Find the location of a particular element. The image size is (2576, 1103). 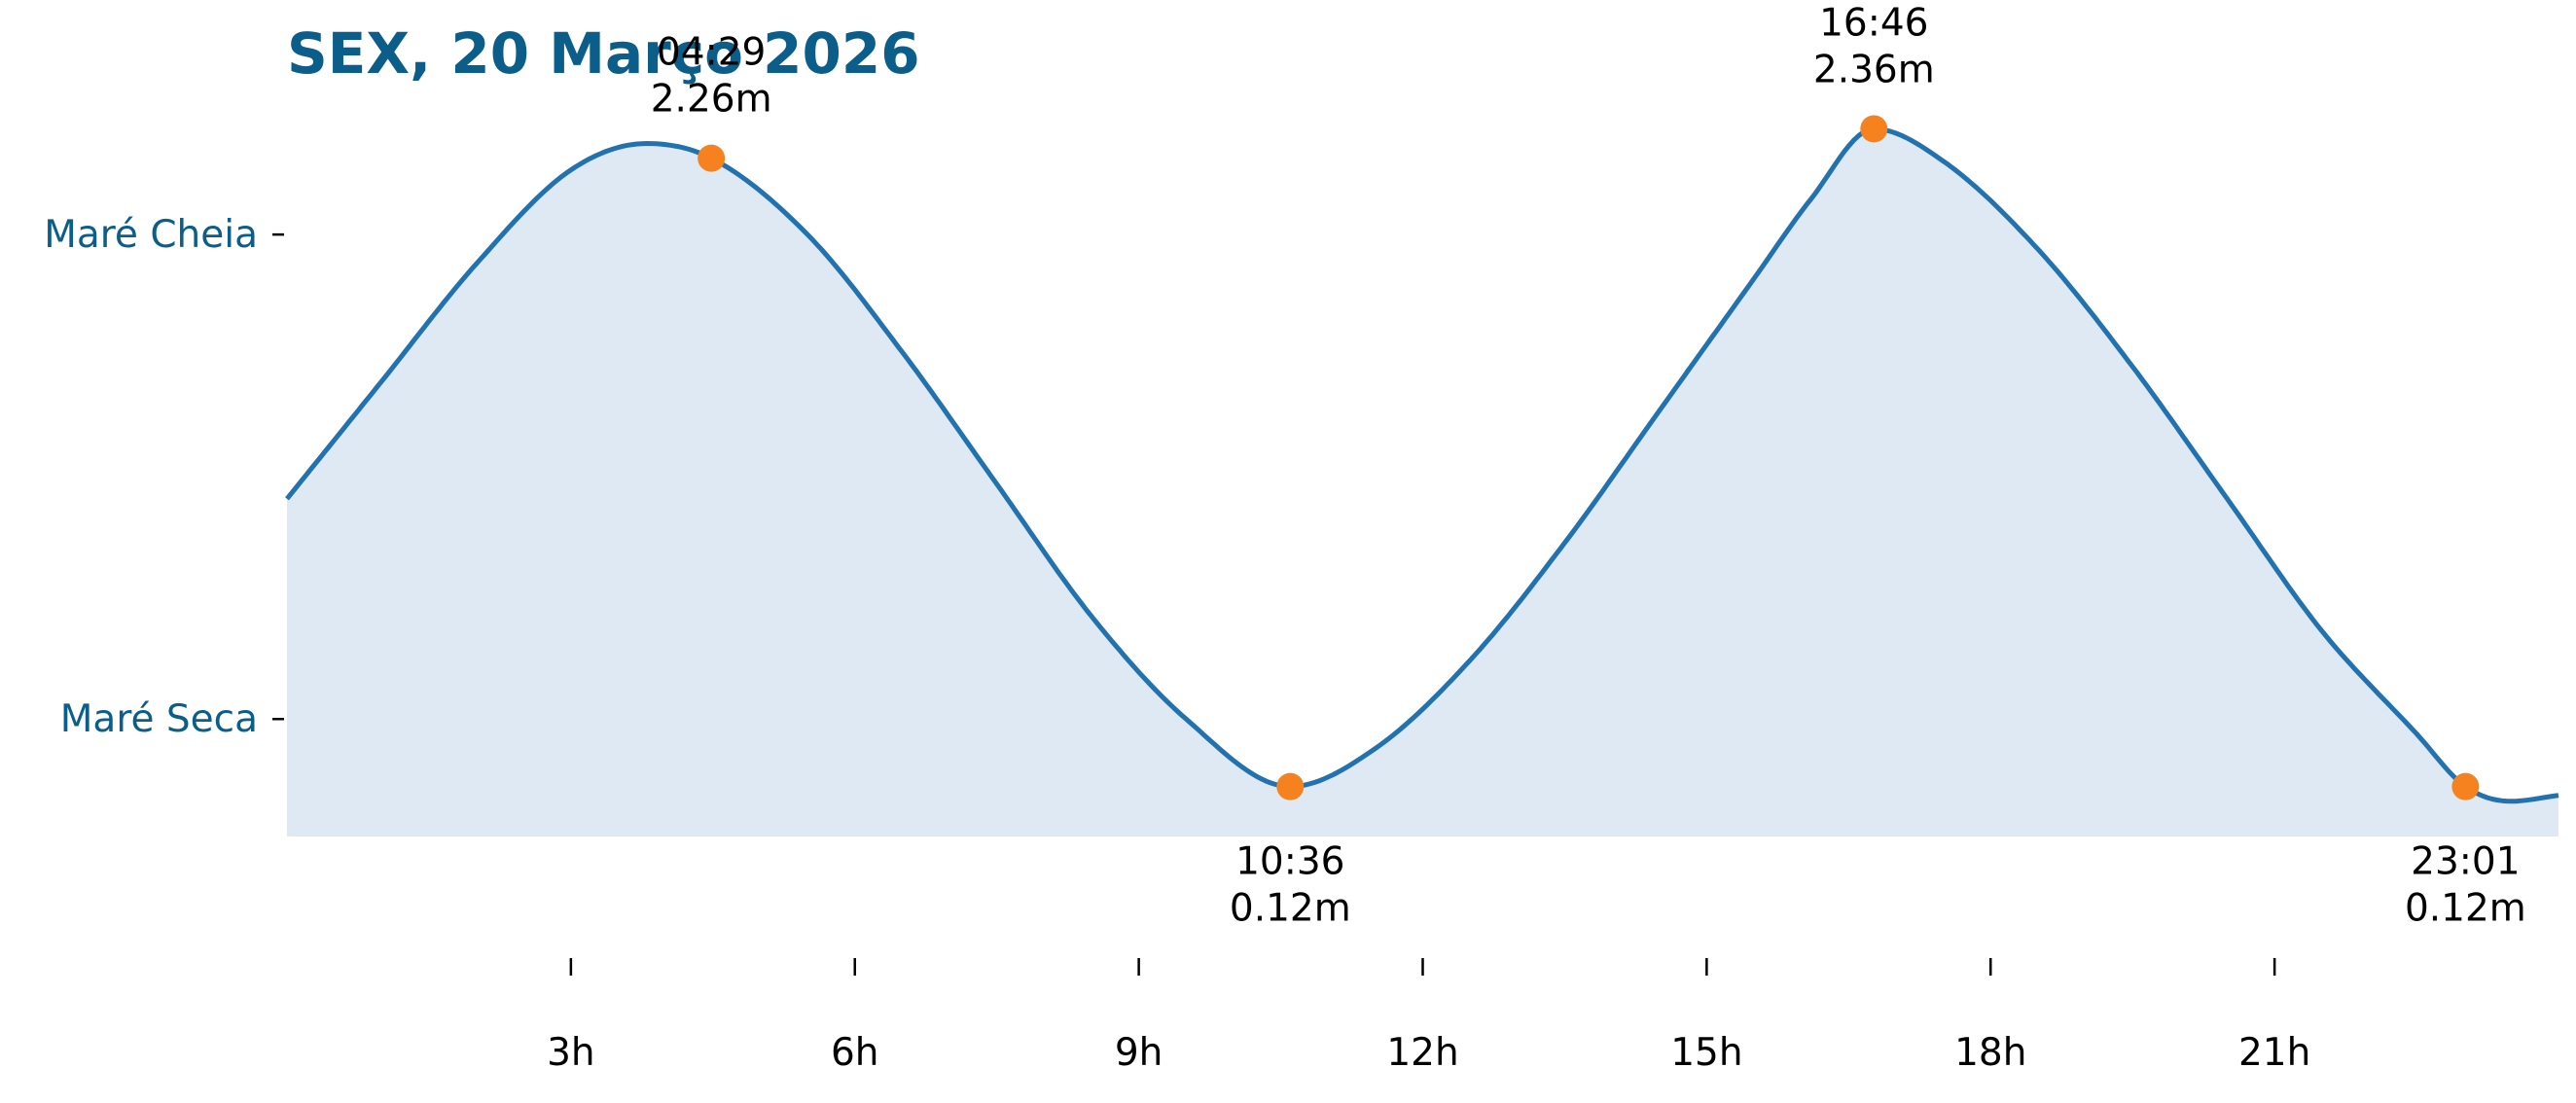

tide-event-height: 2.26m is located at coordinates (711, 100).